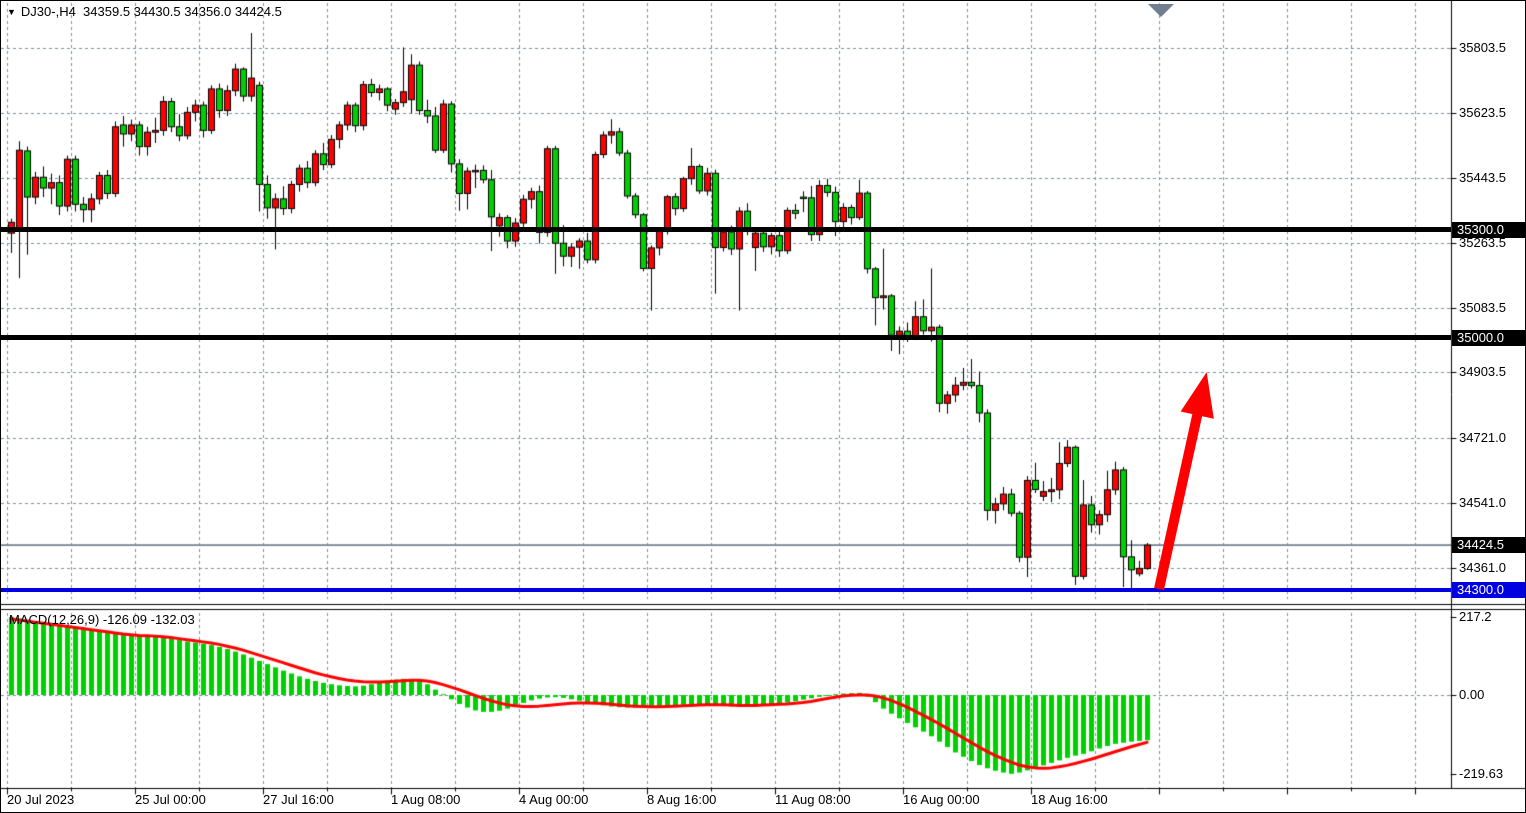 The width and height of the screenshot is (1526, 813). I want to click on macd-axis-tick-label: -219.63, so click(1481, 773).